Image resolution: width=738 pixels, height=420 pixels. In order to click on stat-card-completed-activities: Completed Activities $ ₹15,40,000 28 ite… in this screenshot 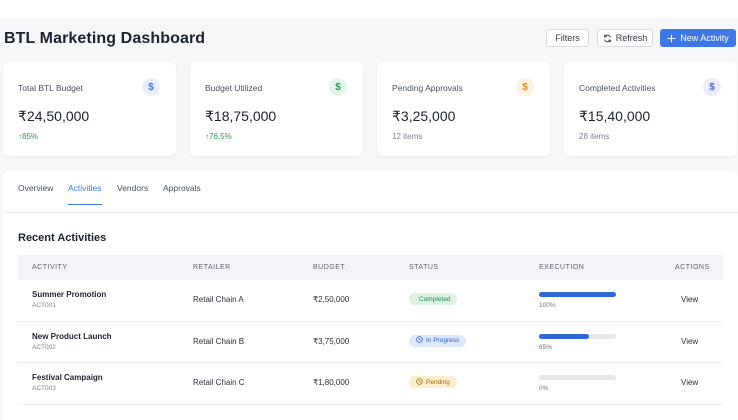, I will do `click(650, 109)`.